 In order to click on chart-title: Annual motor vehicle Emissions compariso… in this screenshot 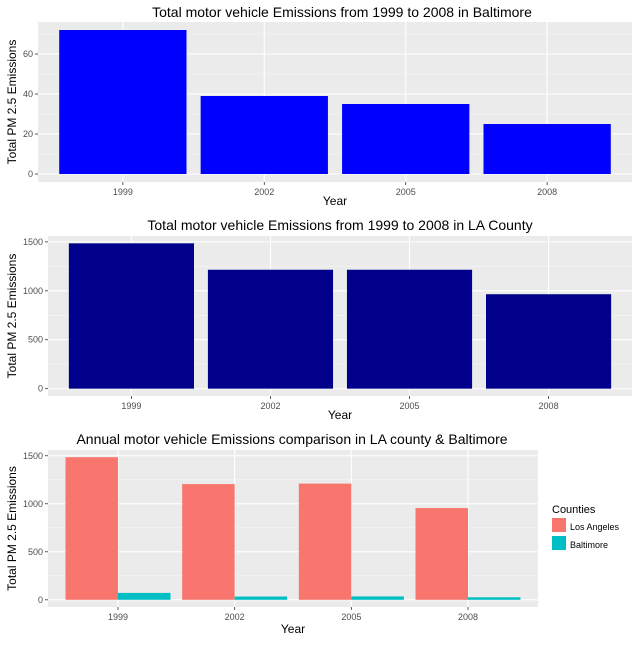, I will do `click(291, 439)`.